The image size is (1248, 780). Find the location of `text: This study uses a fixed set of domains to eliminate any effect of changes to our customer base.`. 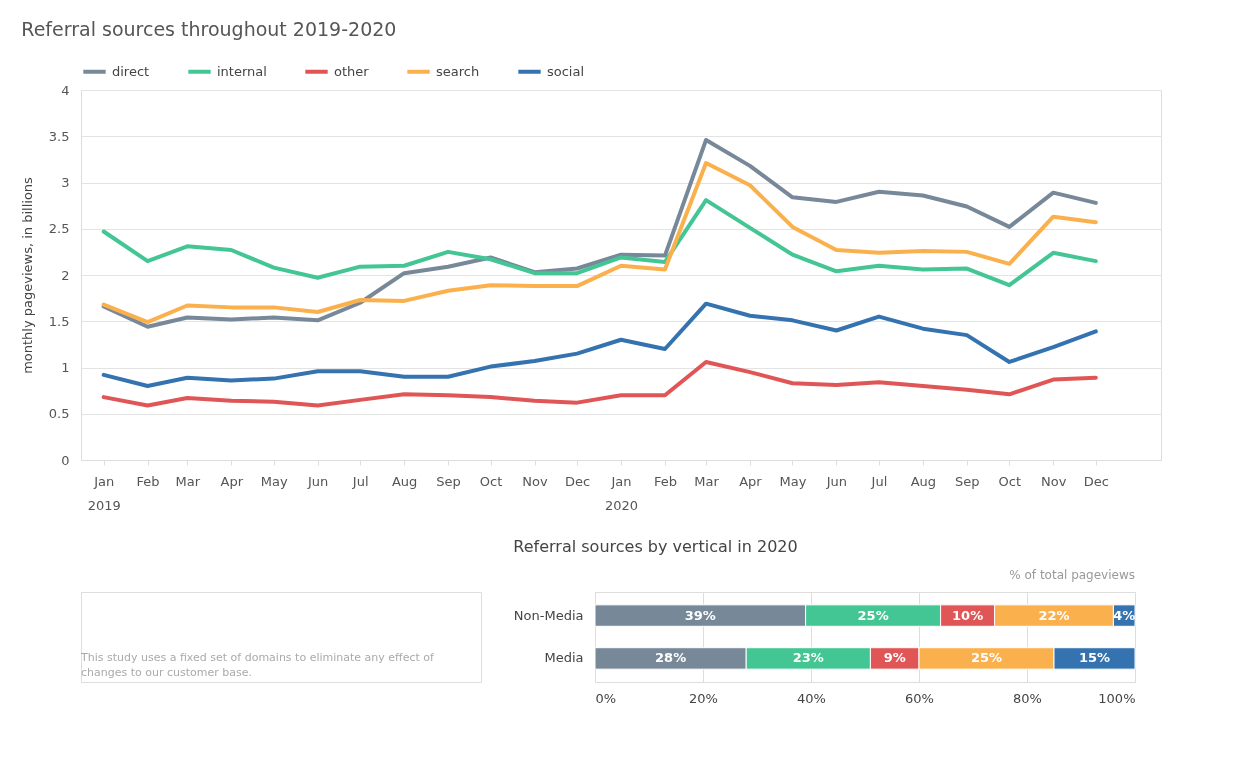

text: This study uses a fixed set of domains to eliminate any effect of changes to our customer base. is located at coordinates (257, 665).